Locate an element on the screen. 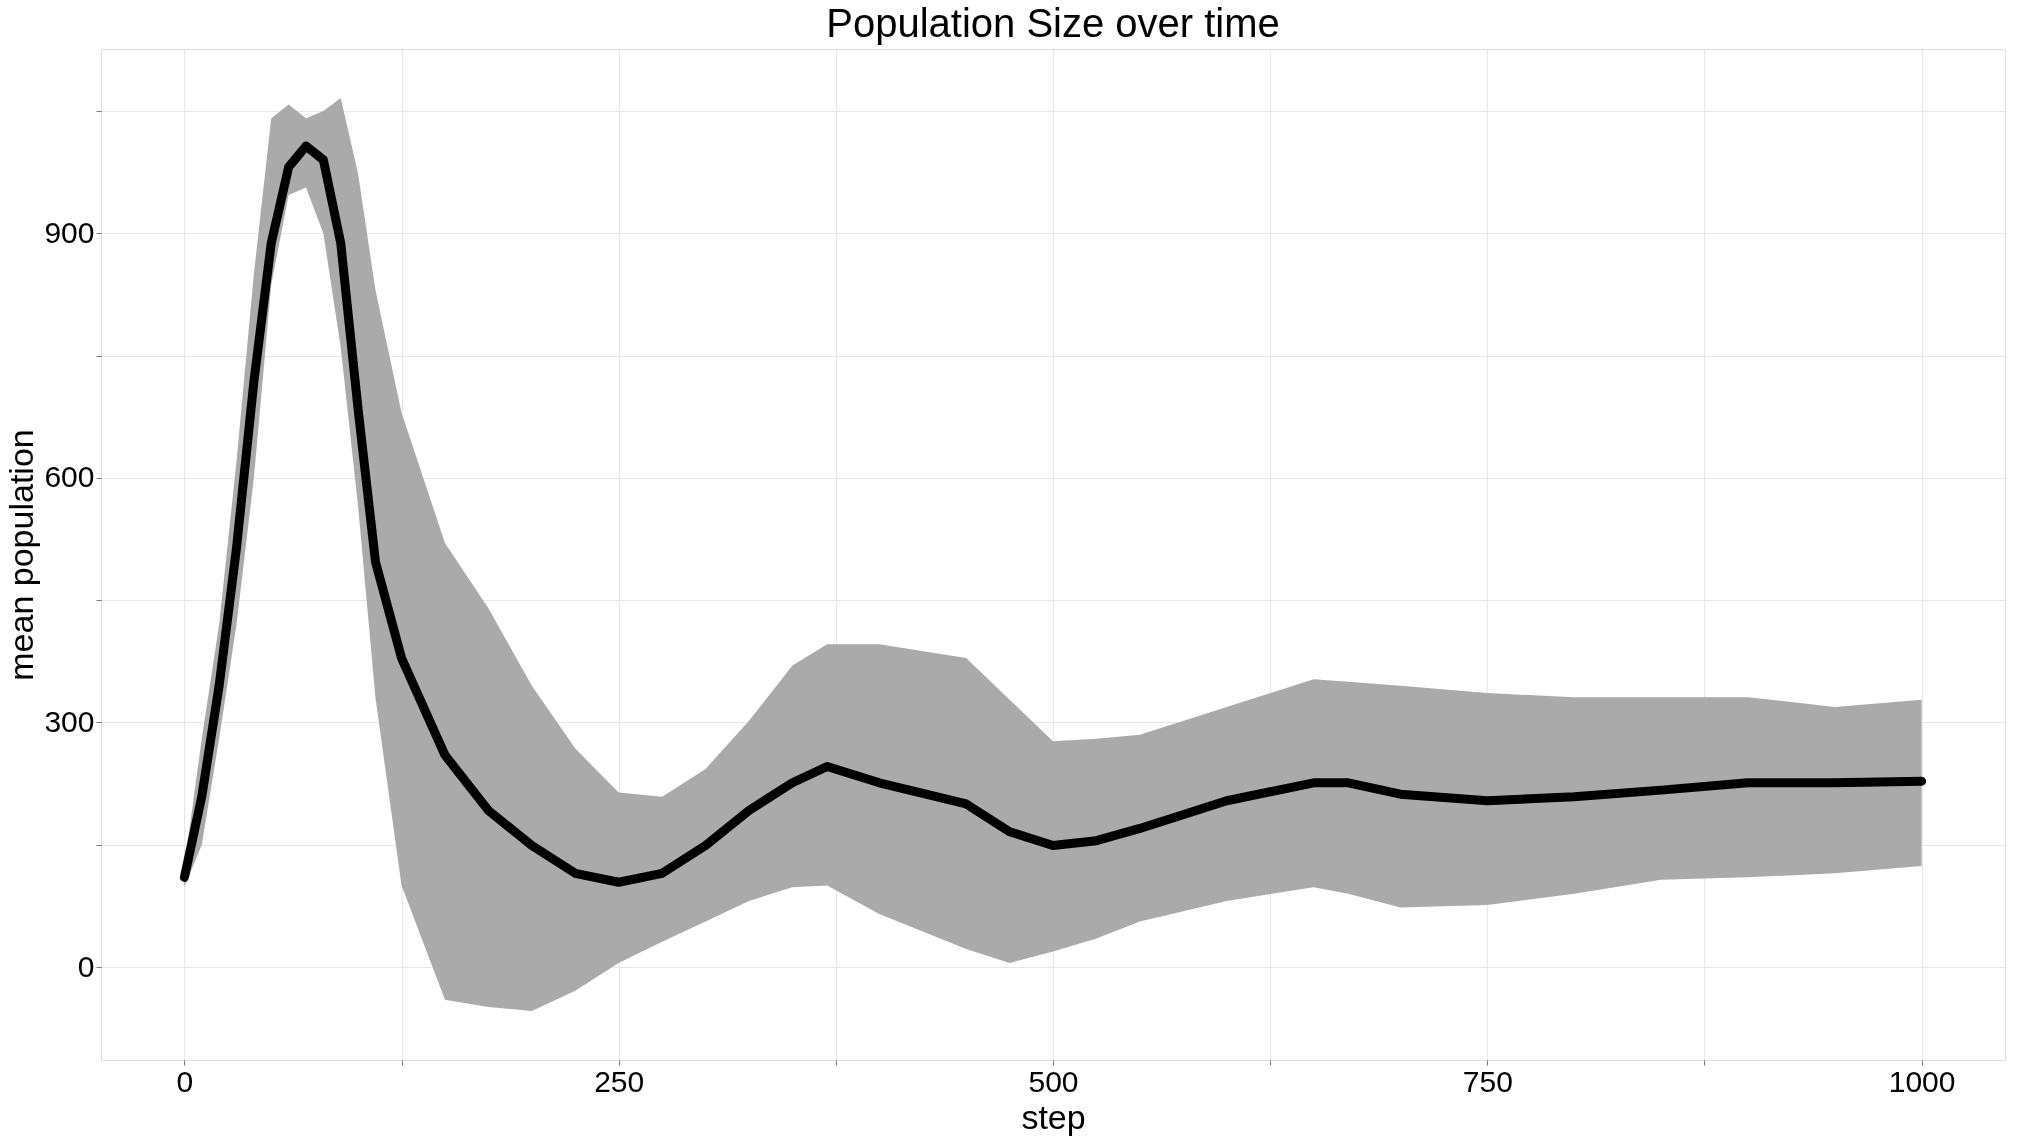 The height and width of the screenshot is (1148, 2026). y-tick-label: 0 is located at coordinates (86, 966).